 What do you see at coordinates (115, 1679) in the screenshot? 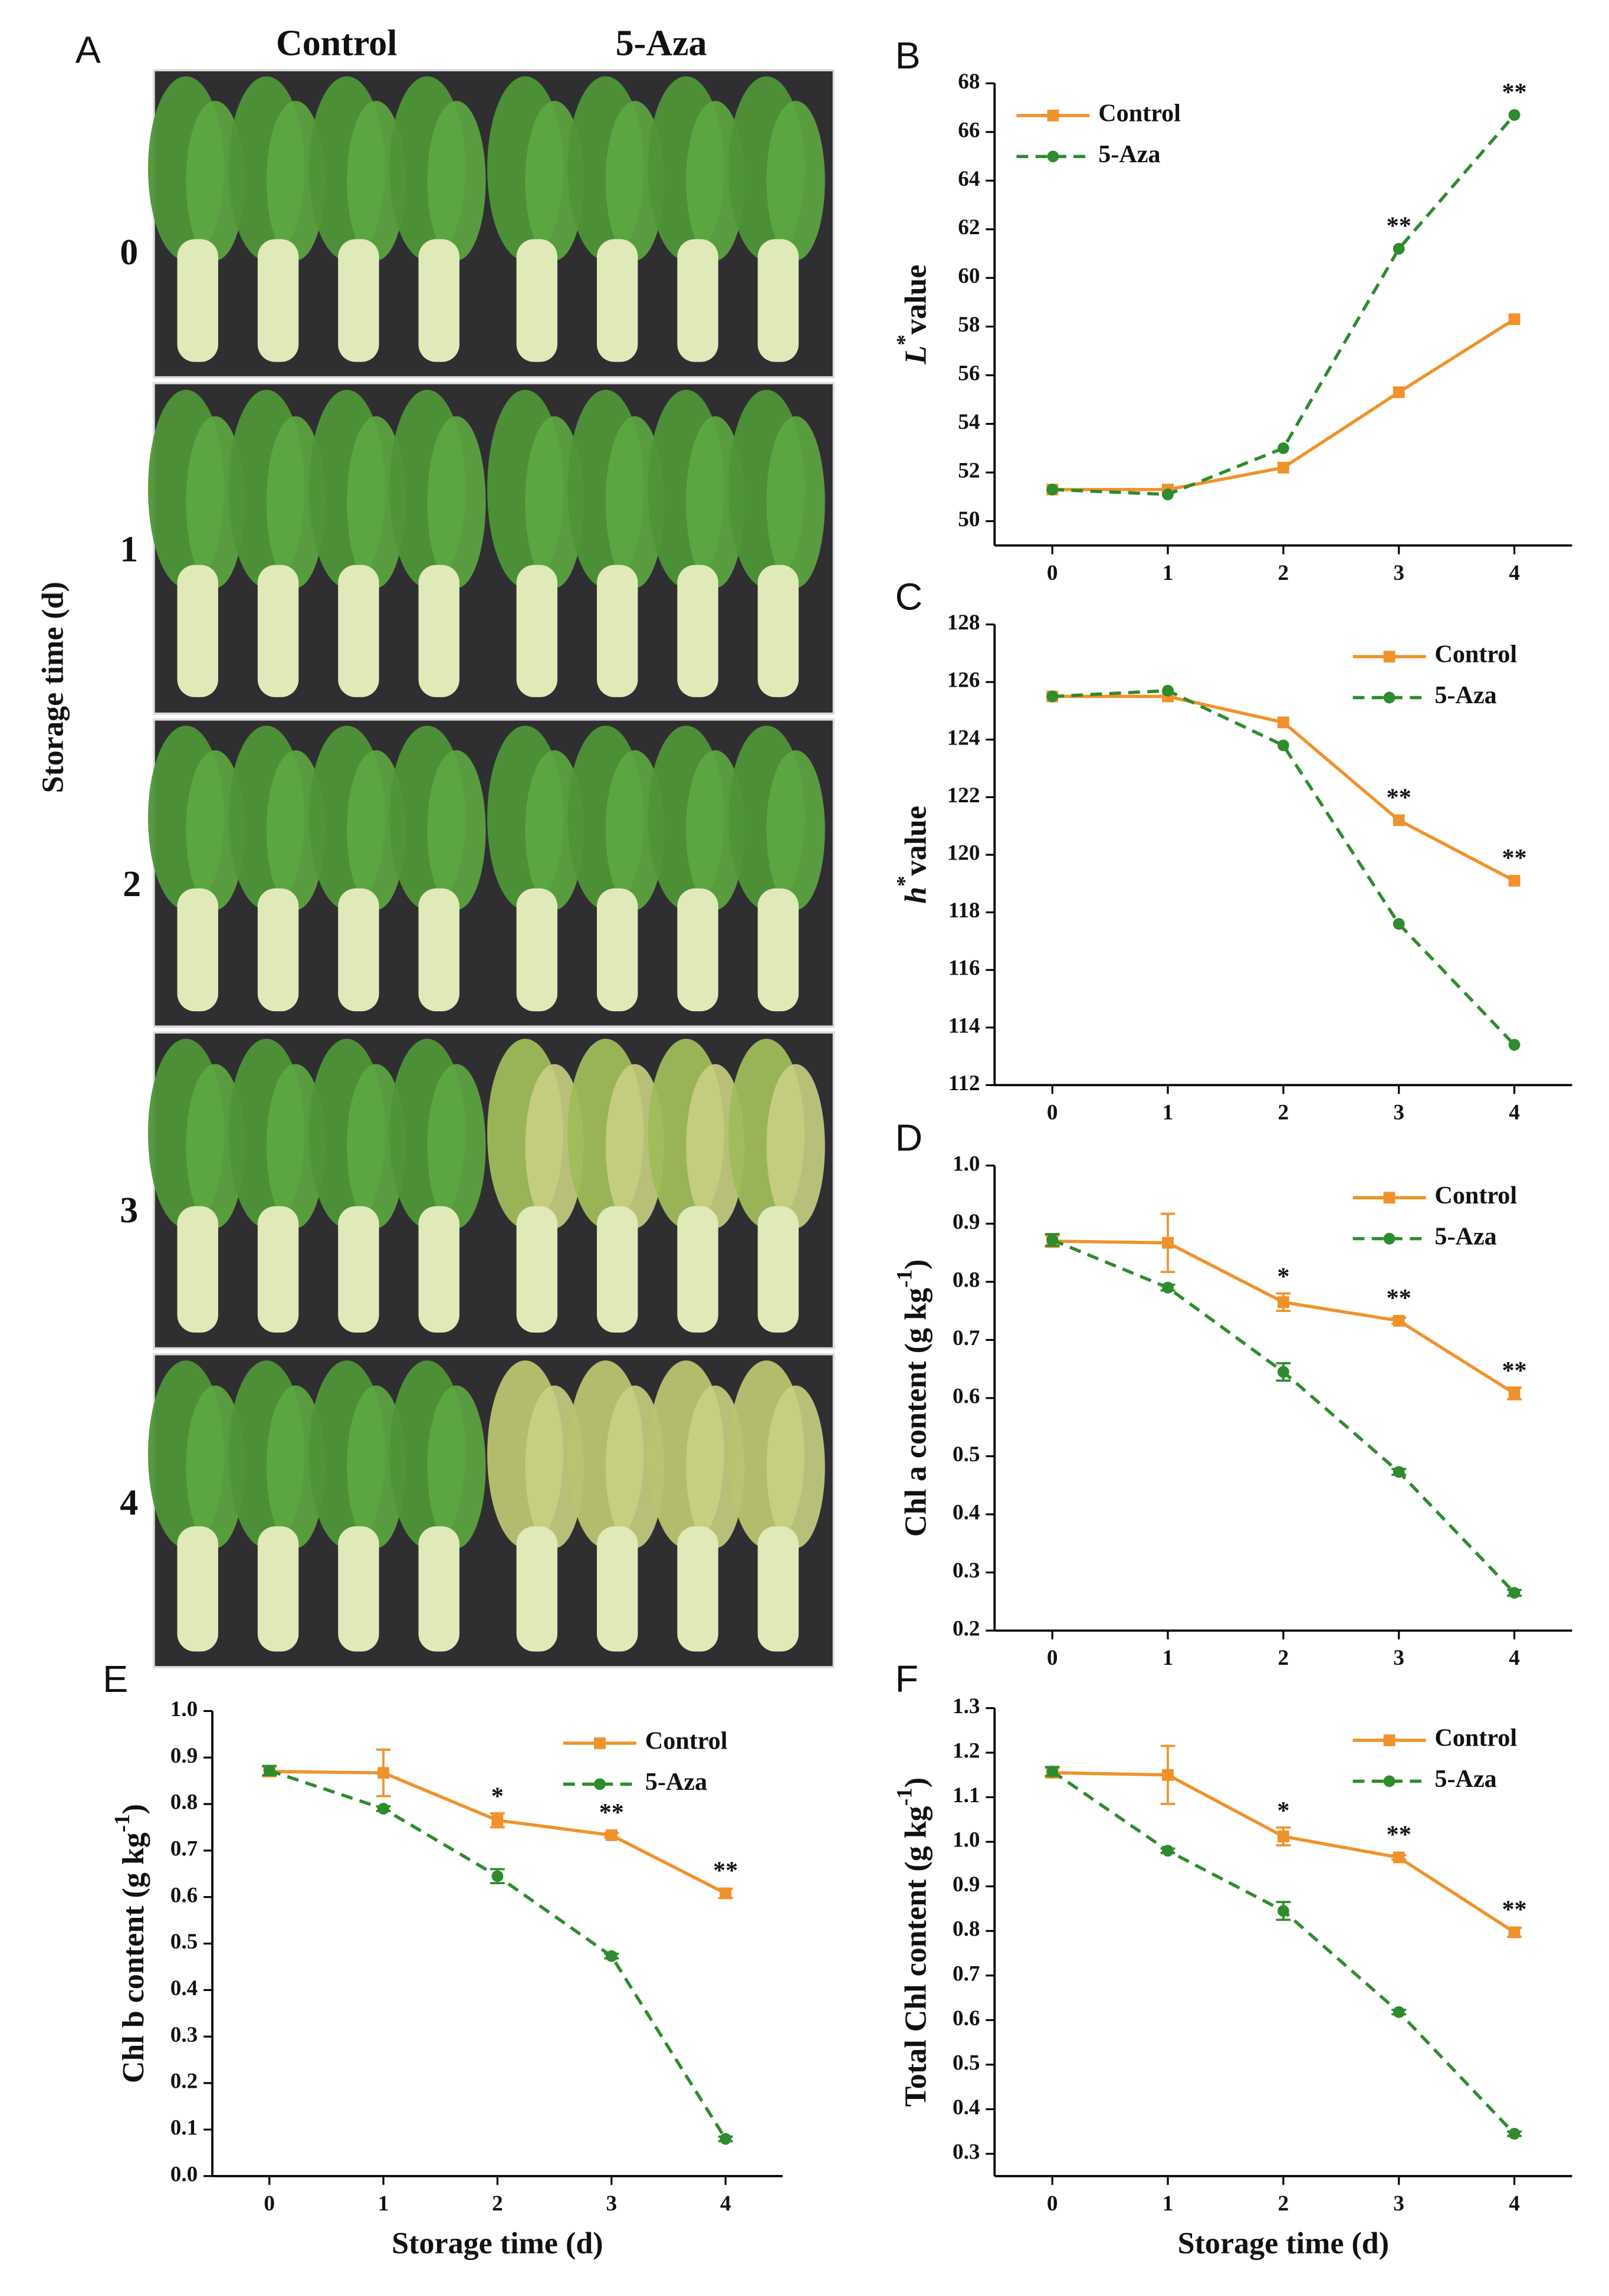
I see `panel-label: E` at bounding box center [115, 1679].